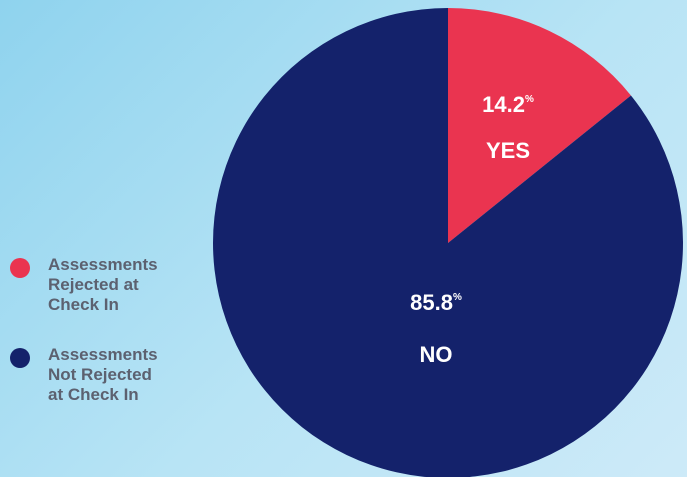 This screenshot has width=687, height=477. Describe the element at coordinates (508, 150) in the screenshot. I see `slice-yes-label: YES` at that location.